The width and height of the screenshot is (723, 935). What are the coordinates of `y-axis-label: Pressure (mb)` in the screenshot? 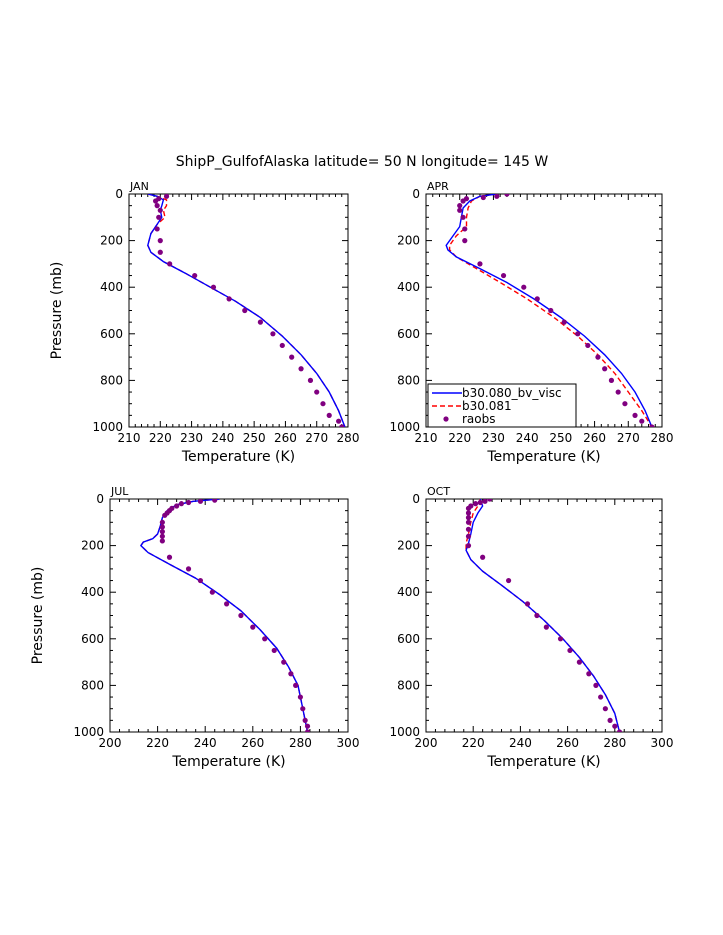 It's located at (57, 311).